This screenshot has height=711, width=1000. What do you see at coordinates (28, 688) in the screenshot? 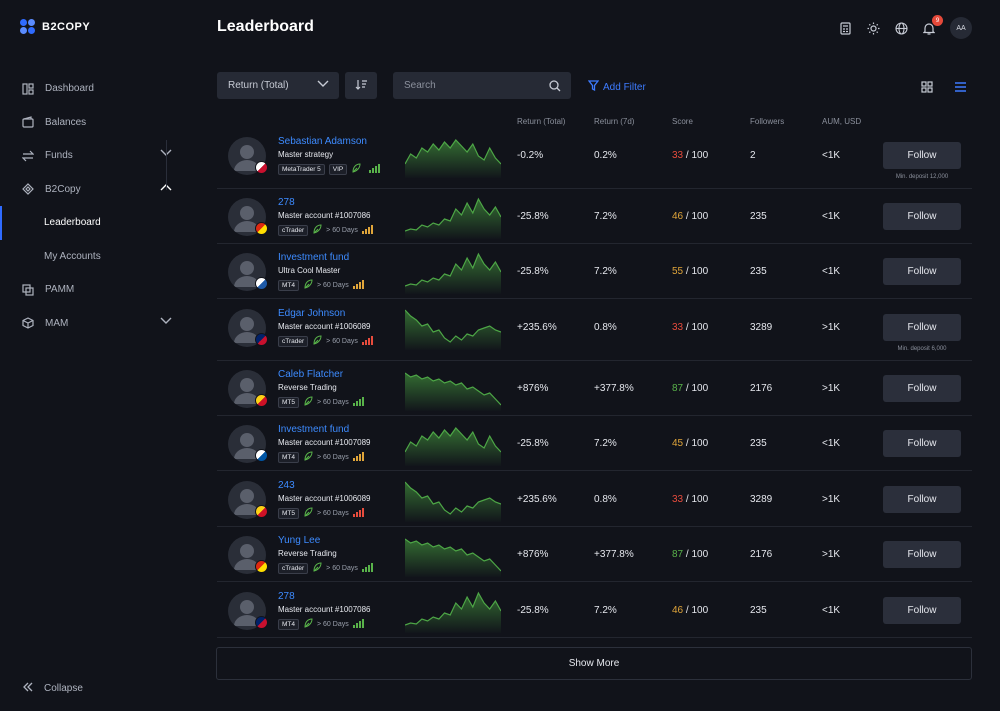
I see `double-chevron-left-icon` at bounding box center [28, 688].